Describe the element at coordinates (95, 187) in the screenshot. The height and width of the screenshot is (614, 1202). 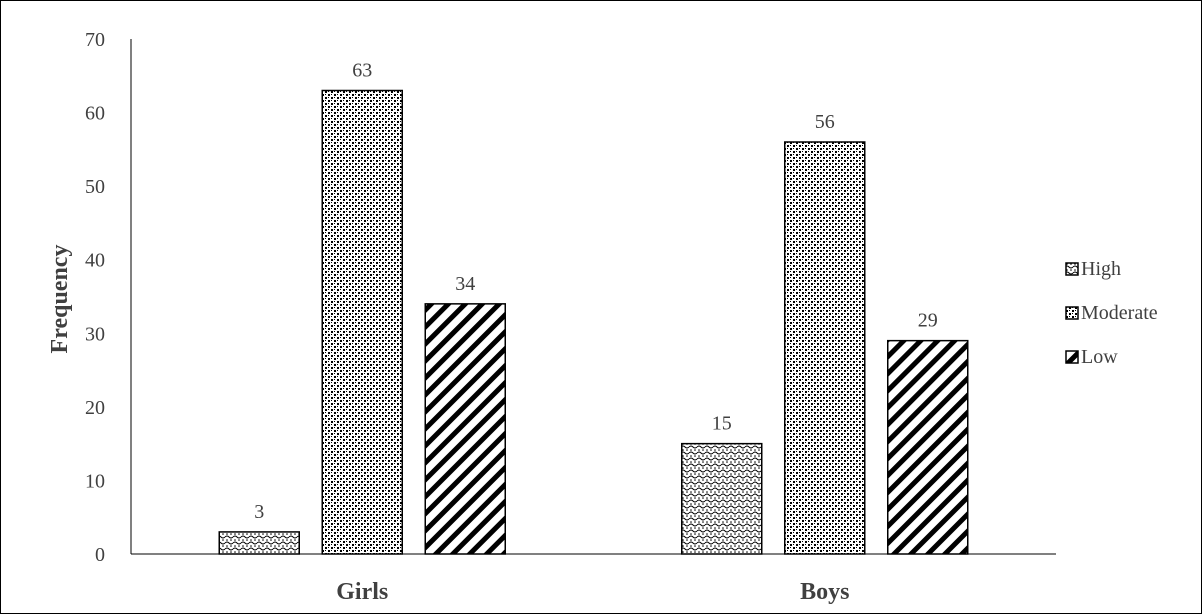
I see `y-tick-label: 50` at that location.